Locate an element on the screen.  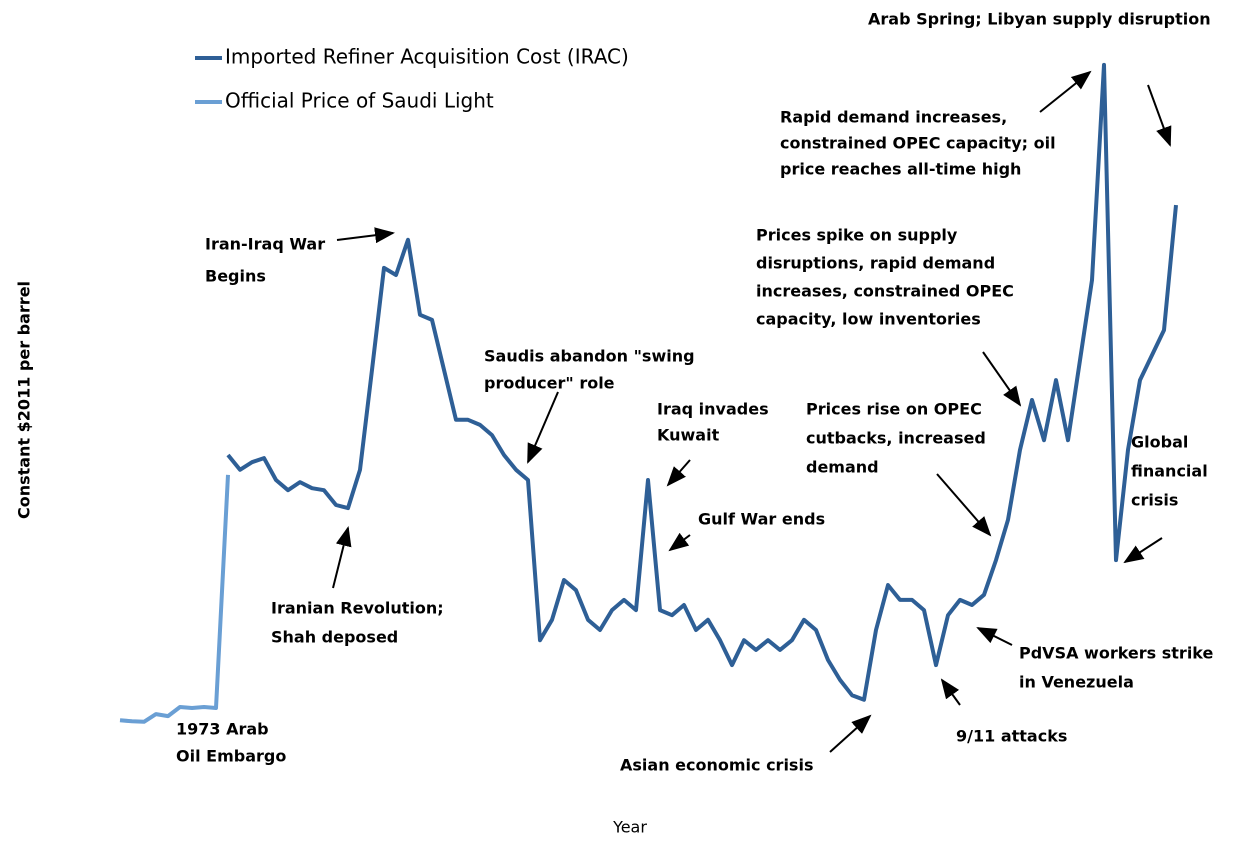
annotation: Kuwait is located at coordinates (688, 435).